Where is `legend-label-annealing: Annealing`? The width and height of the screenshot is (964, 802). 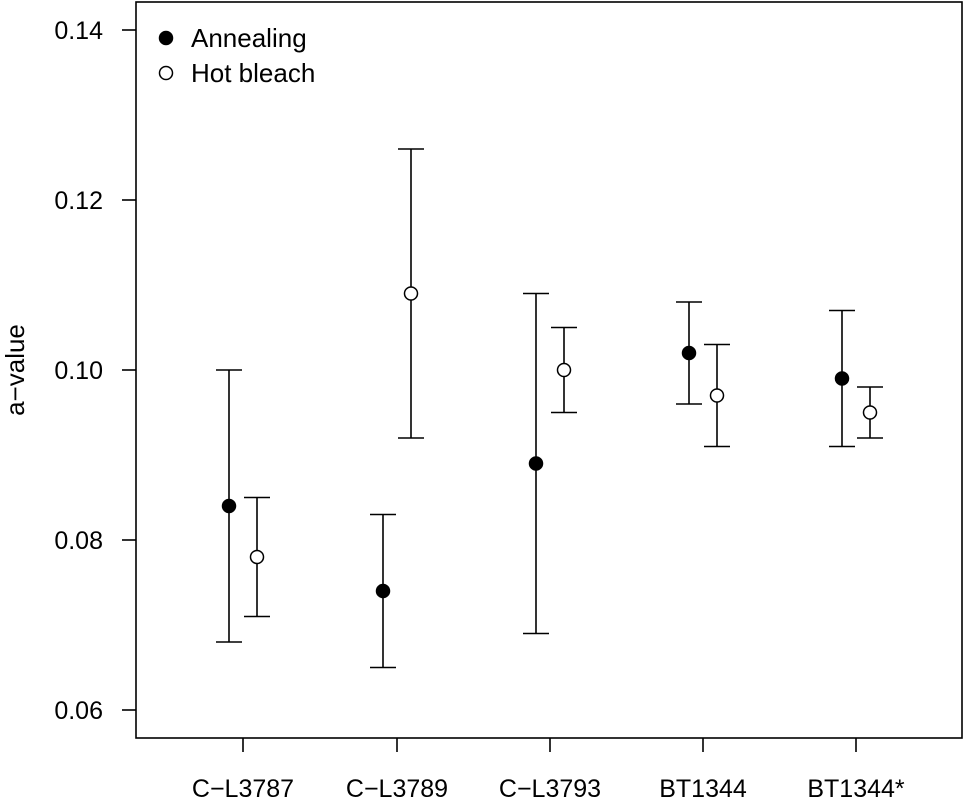
legend-label-annealing: Annealing is located at coordinates (249, 38).